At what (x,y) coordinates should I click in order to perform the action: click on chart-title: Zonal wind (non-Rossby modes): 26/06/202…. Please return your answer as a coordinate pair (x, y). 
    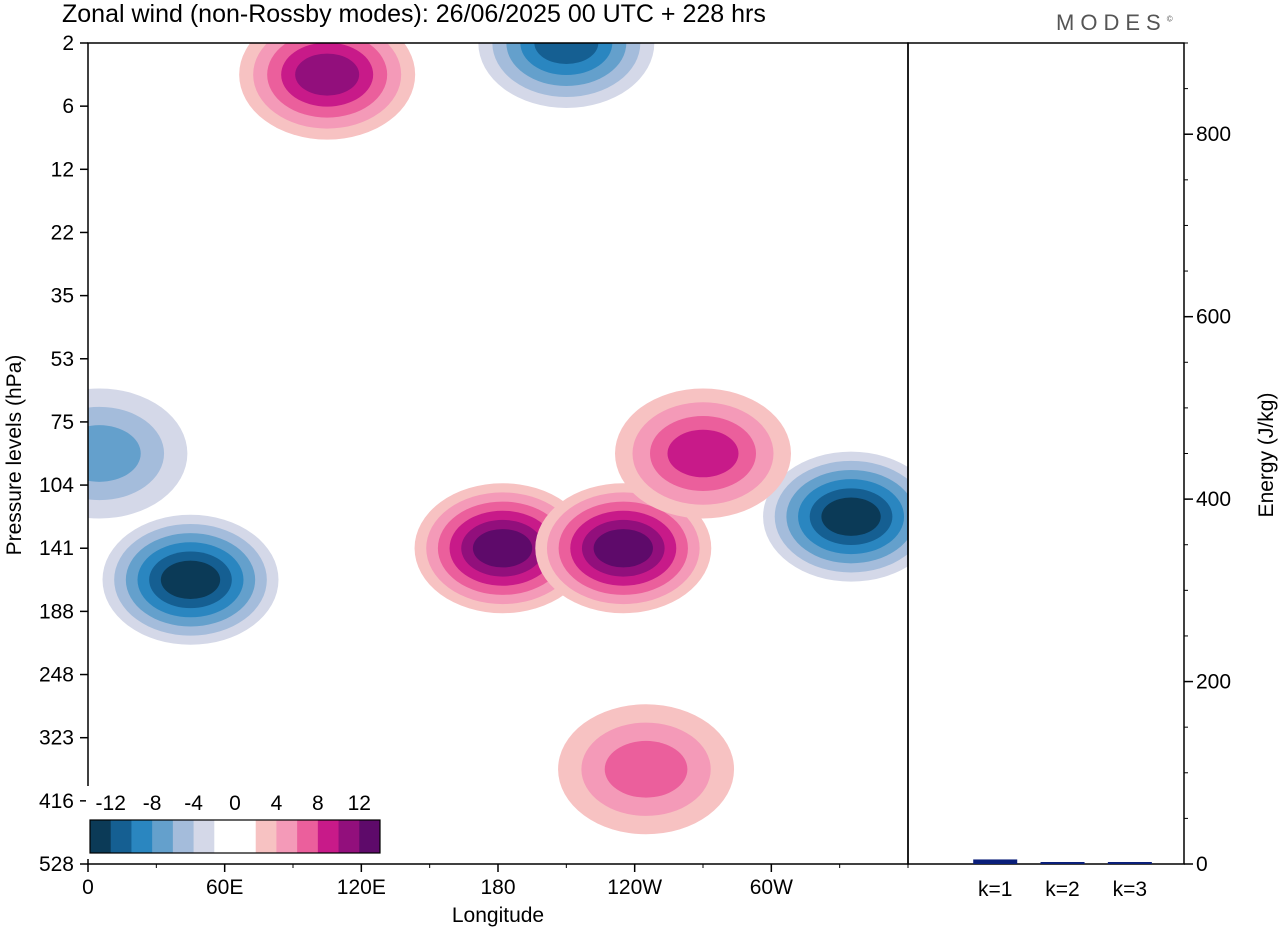
    Looking at the image, I should click on (414, 14).